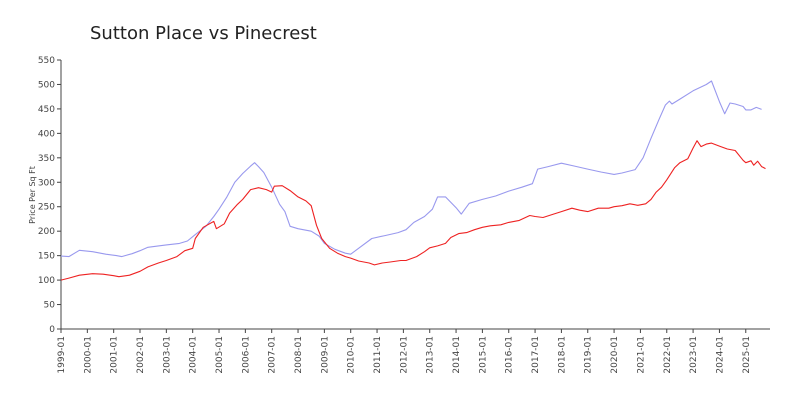  What do you see at coordinates (562, 355) in the screenshot?
I see `x-tick-label: 2018-01` at bounding box center [562, 355].